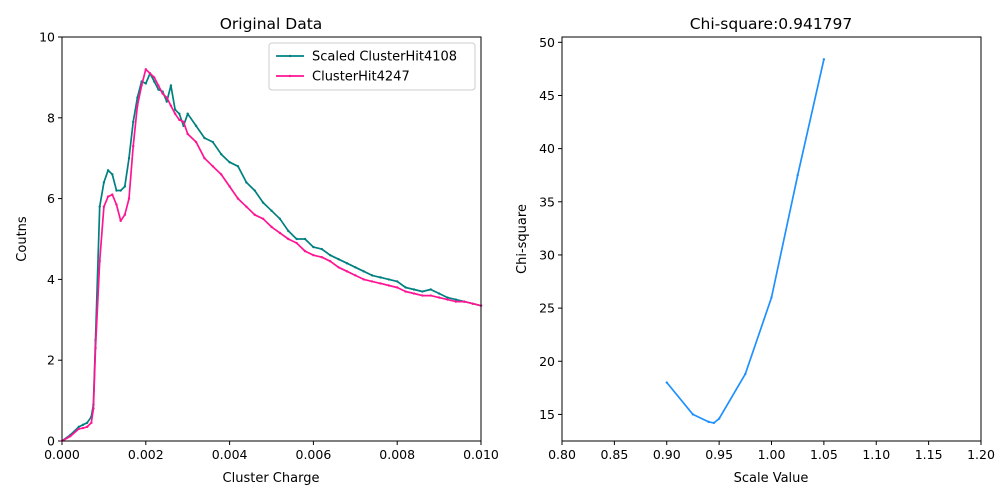  What do you see at coordinates (146, 454) in the screenshot?
I see `x-tick-label: 0.002` at bounding box center [146, 454].